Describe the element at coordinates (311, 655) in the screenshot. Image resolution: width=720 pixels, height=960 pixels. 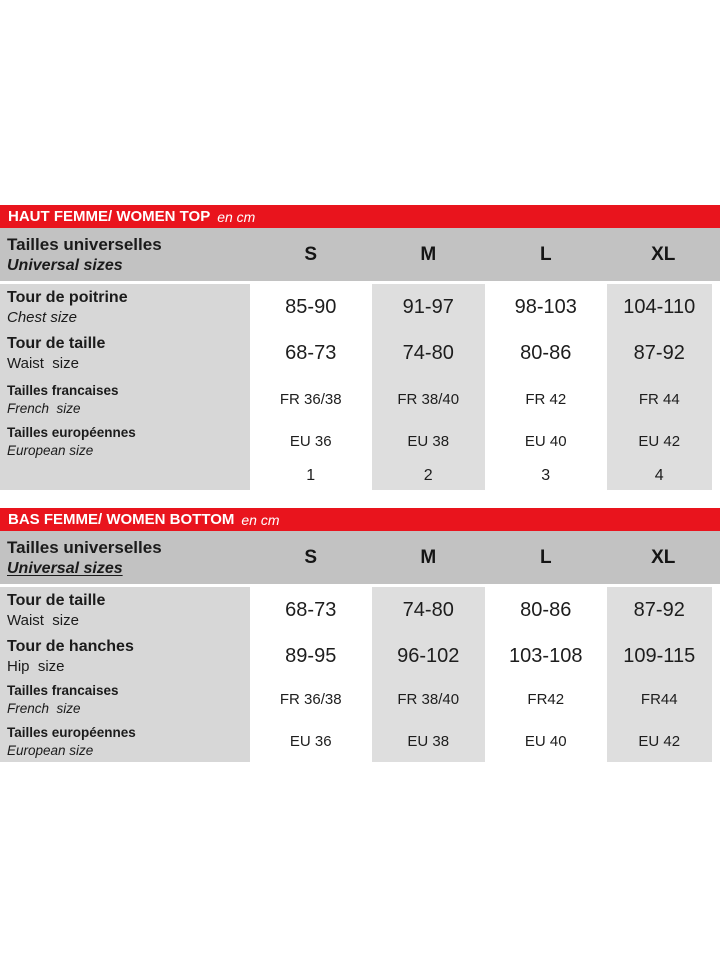
I see `value-cell: 89-95` at that location.